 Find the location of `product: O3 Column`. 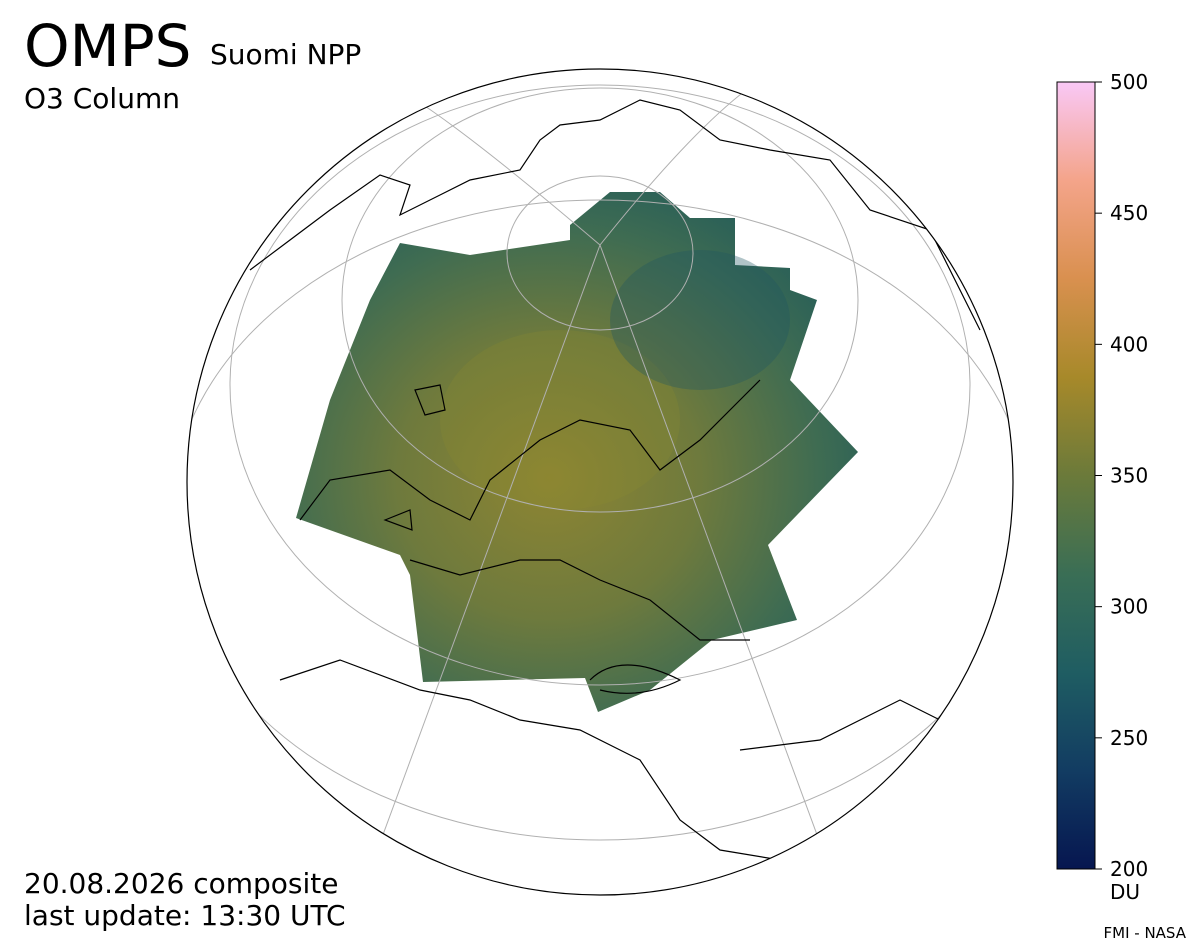

product: O3 Column is located at coordinates (102, 98).